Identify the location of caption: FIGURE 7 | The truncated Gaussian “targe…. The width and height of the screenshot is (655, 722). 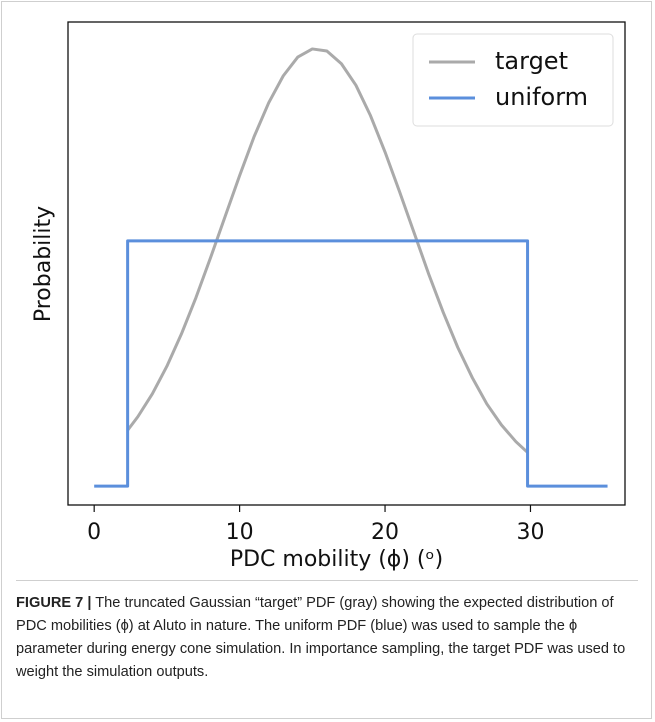
(327, 638).